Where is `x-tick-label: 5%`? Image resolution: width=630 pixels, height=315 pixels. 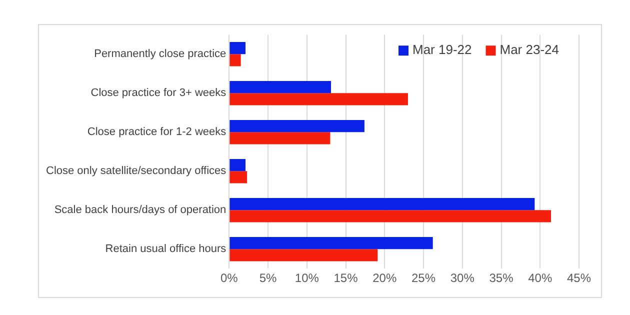 x-tick-label: 5% is located at coordinates (268, 278).